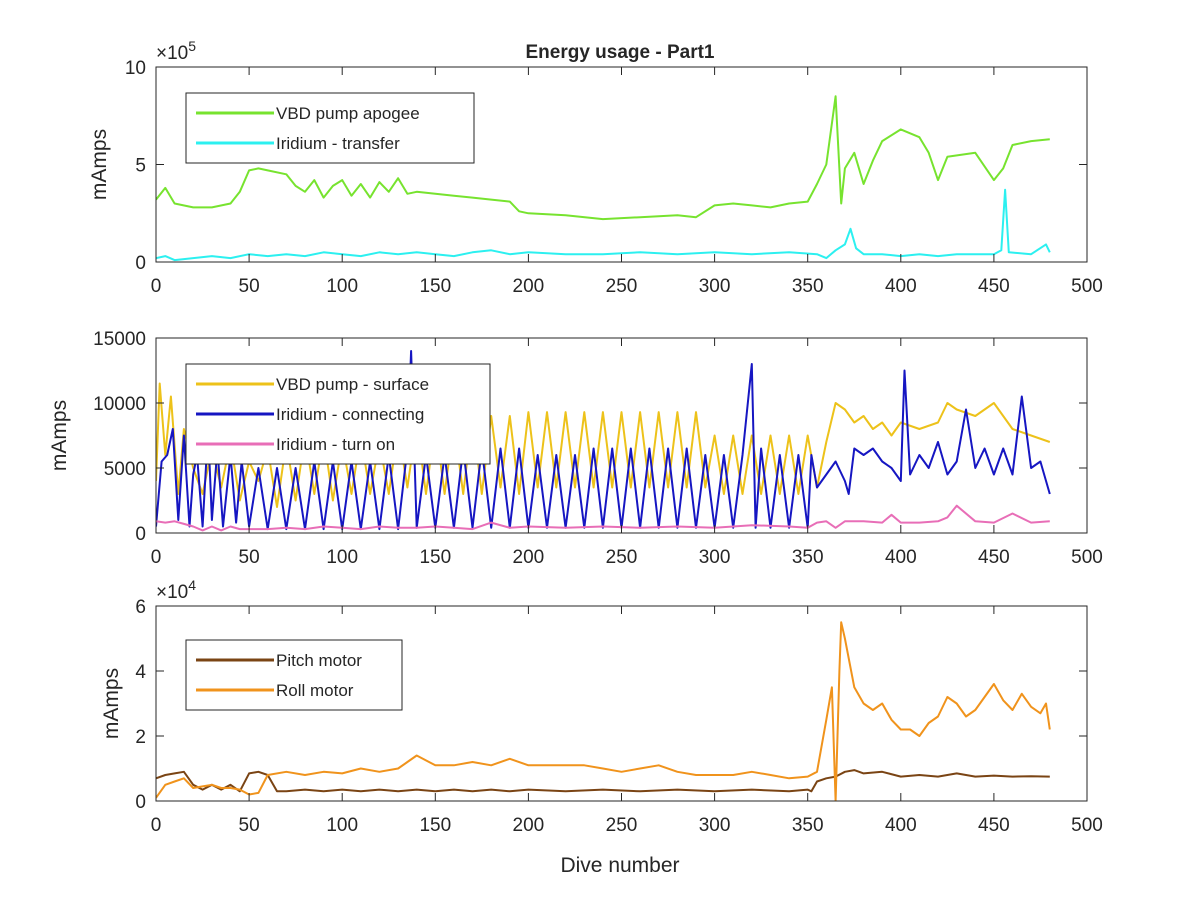 The image size is (1200, 900). I want to click on x-axis-label: Dive number, so click(619, 865).